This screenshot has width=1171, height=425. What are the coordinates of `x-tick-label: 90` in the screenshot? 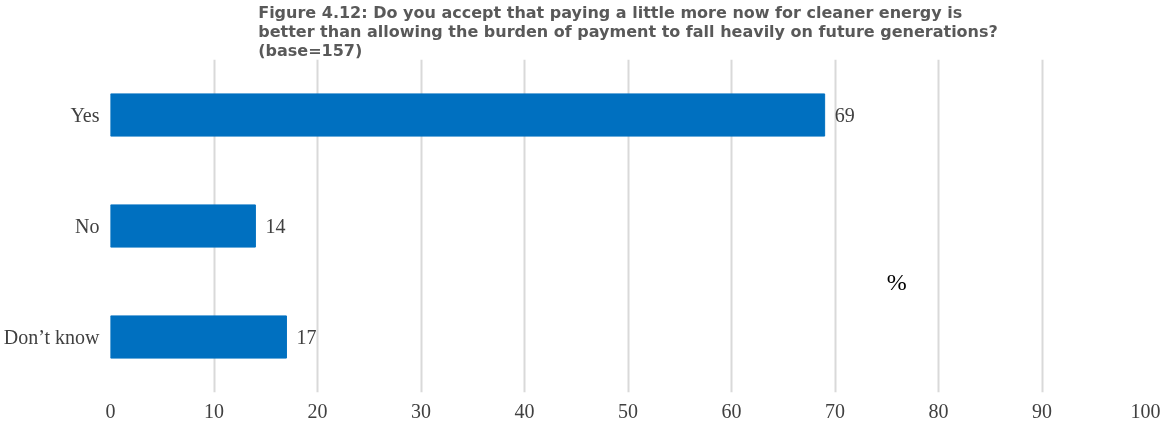 It's located at (1042, 410).